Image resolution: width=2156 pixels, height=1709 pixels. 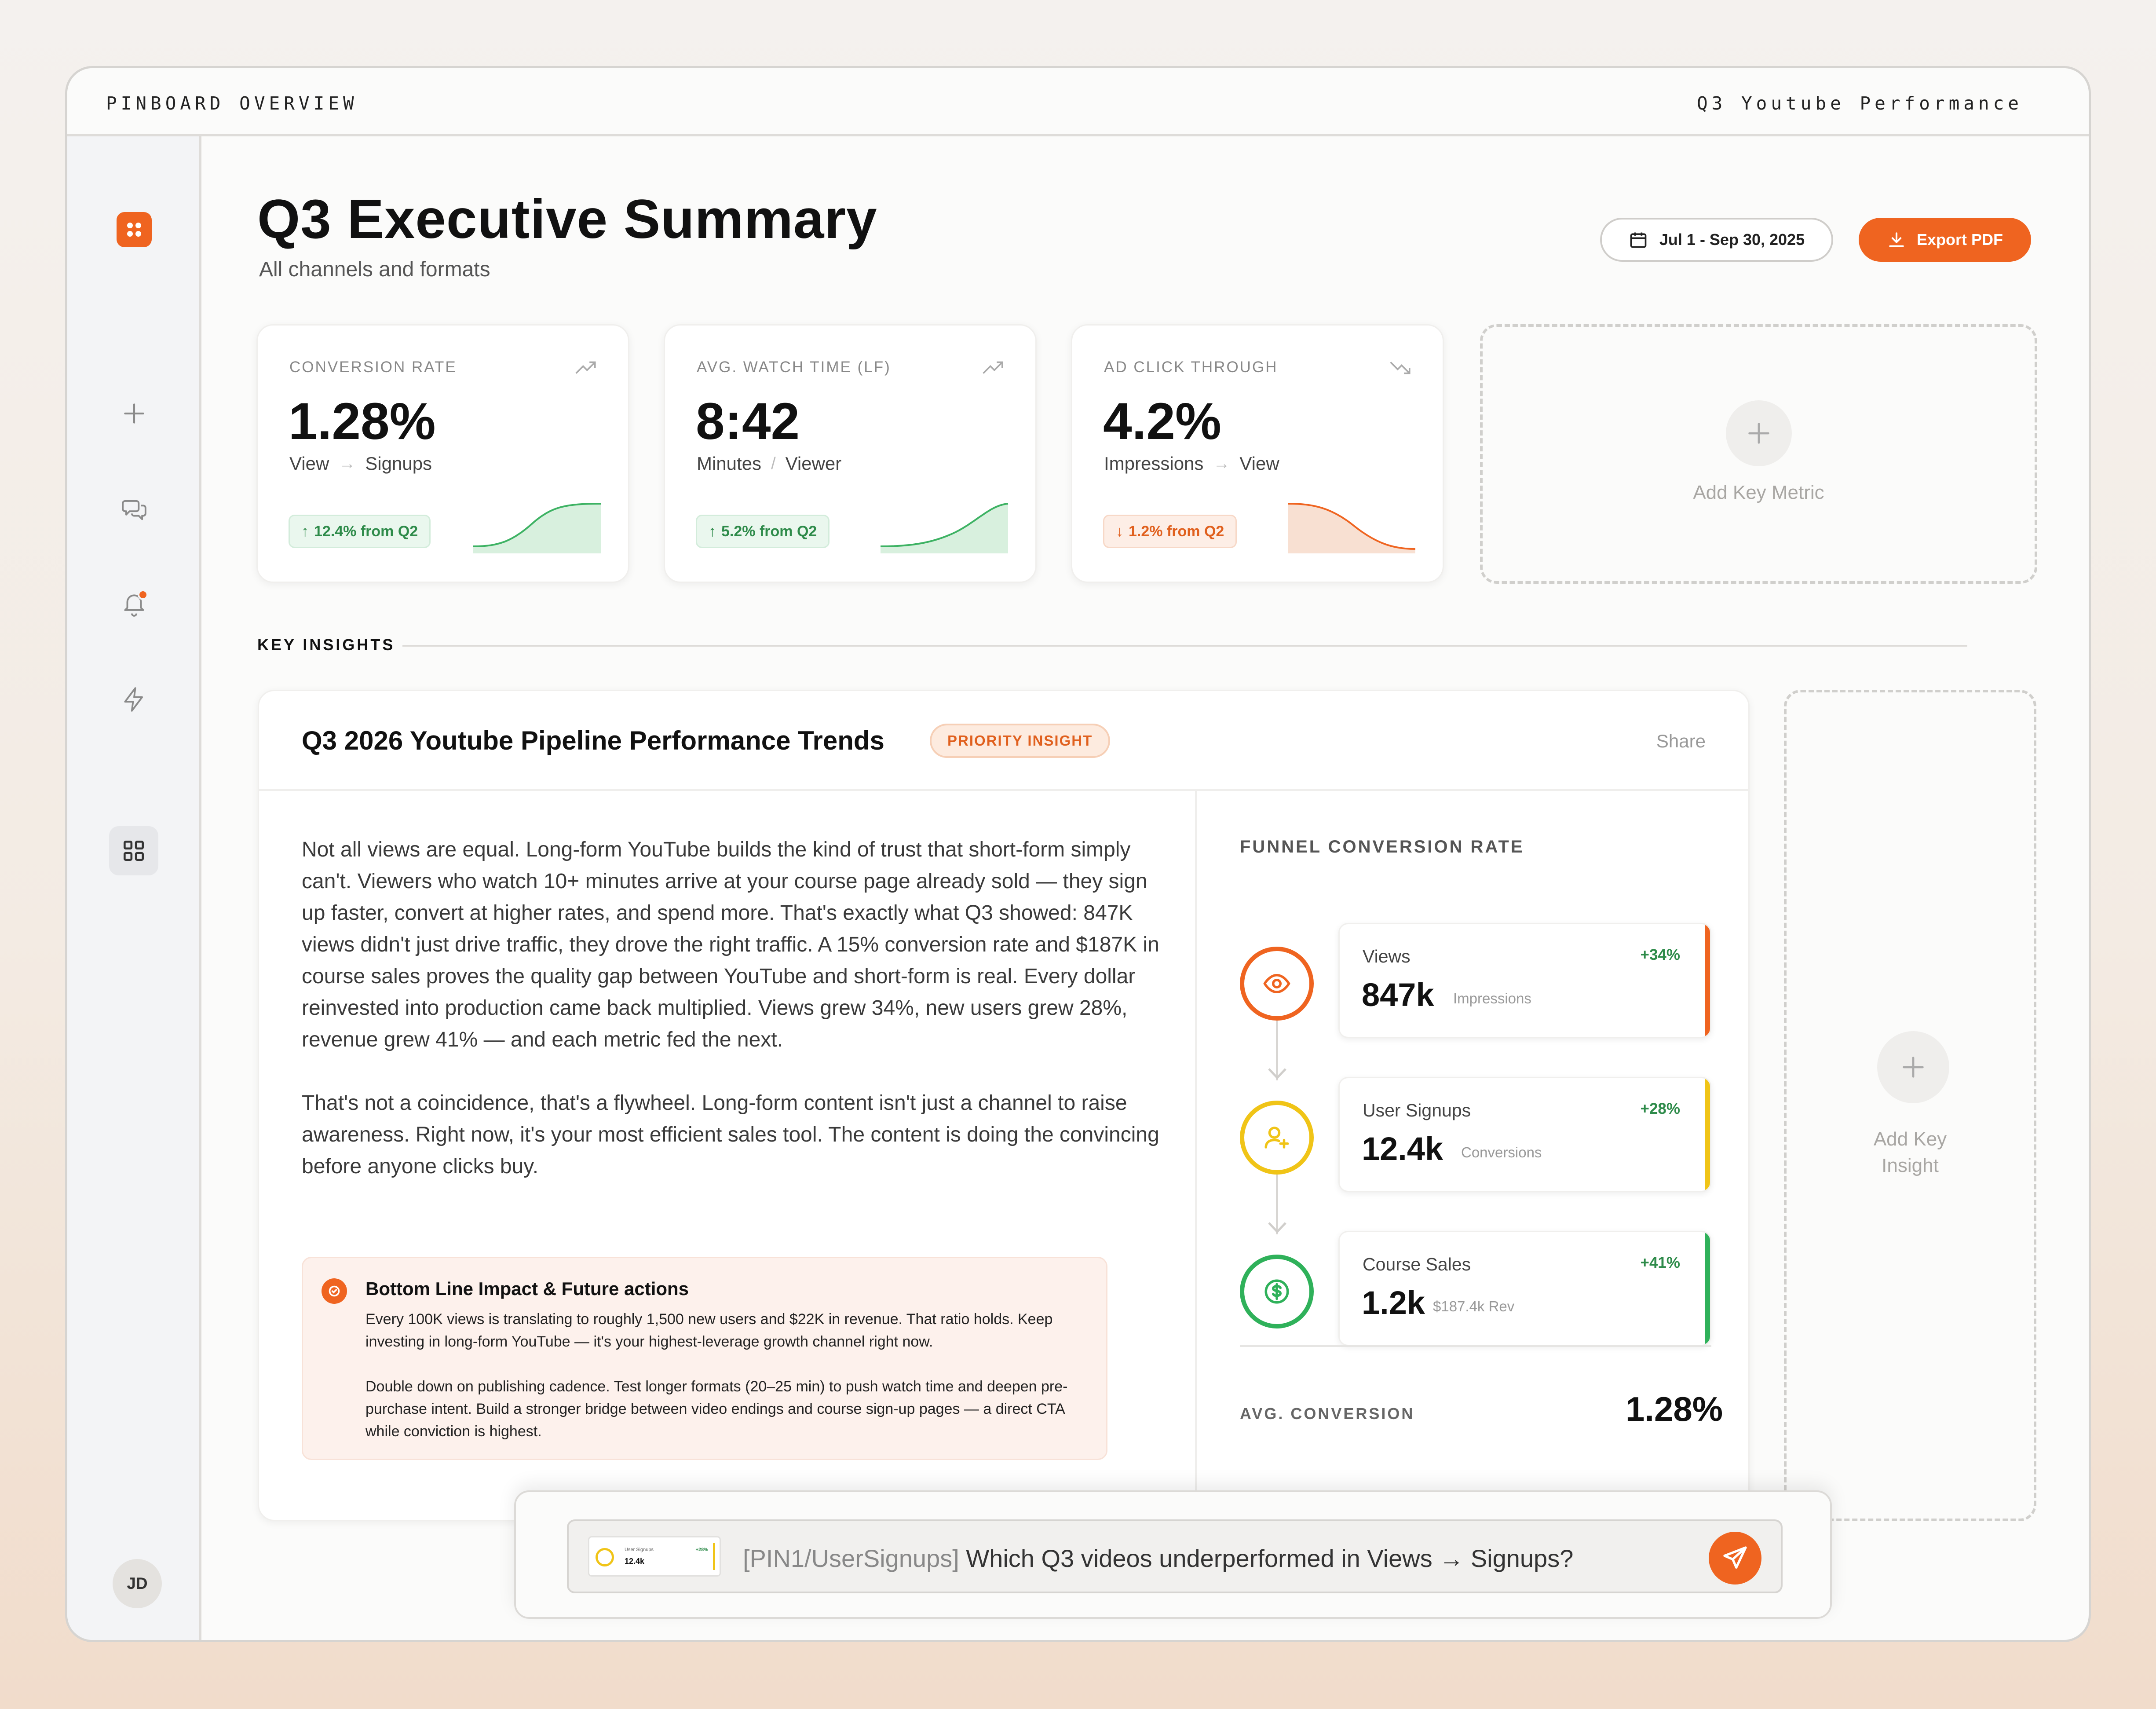 What do you see at coordinates (1119, 531) in the screenshot?
I see `arrow-down-icon: ↓` at bounding box center [1119, 531].